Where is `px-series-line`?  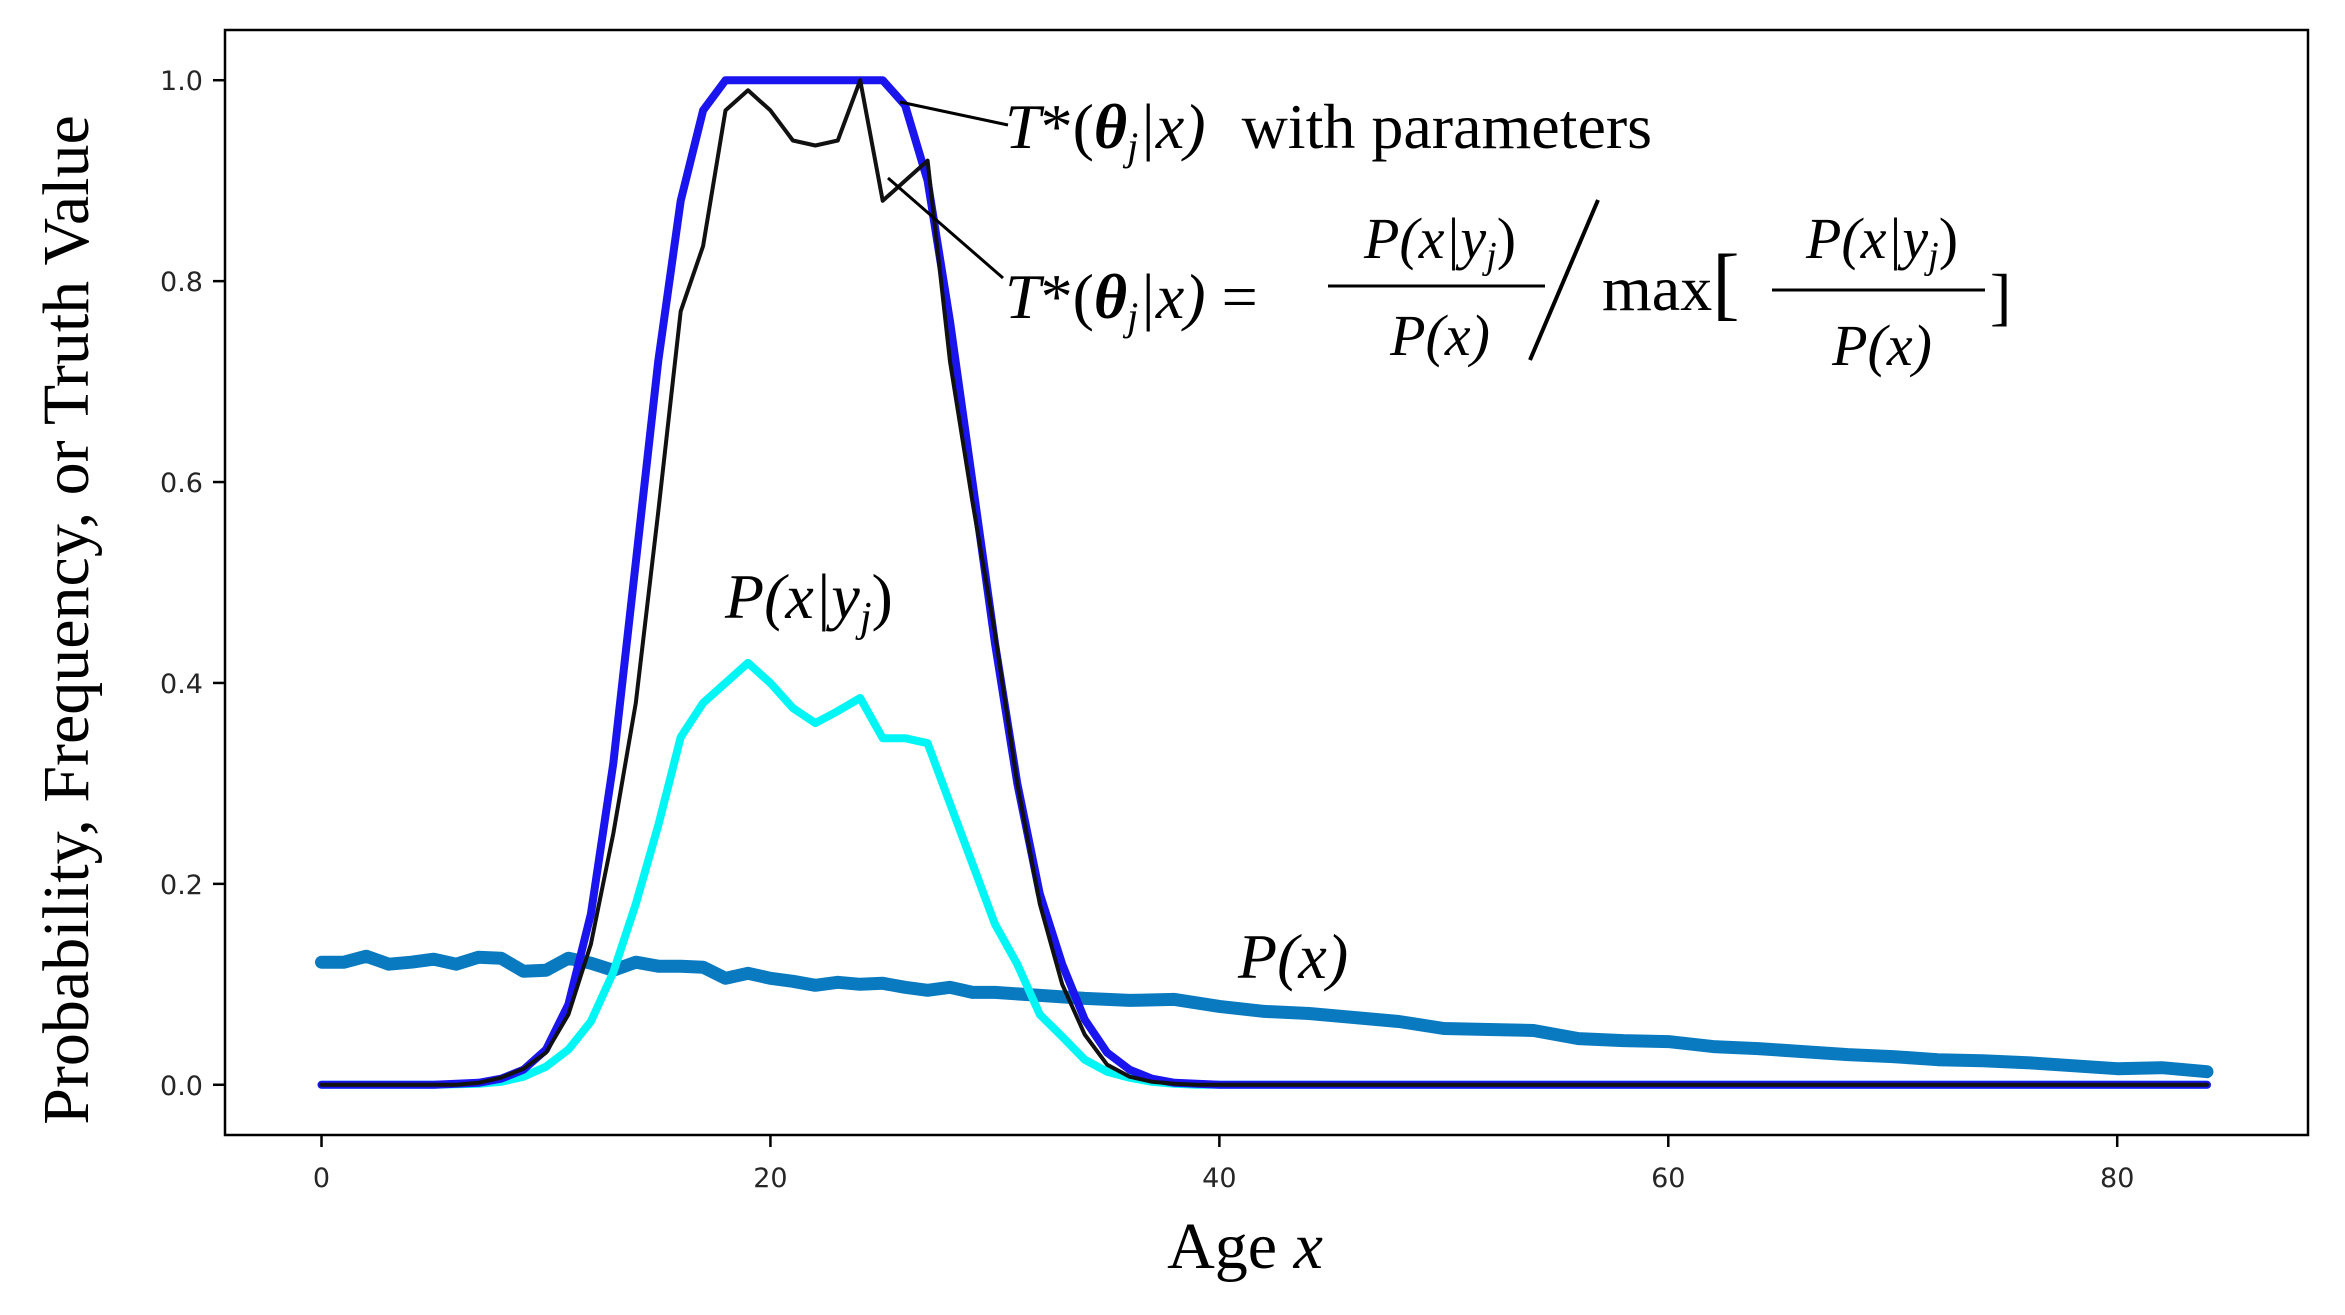 px-series-line is located at coordinates (1264, 1014).